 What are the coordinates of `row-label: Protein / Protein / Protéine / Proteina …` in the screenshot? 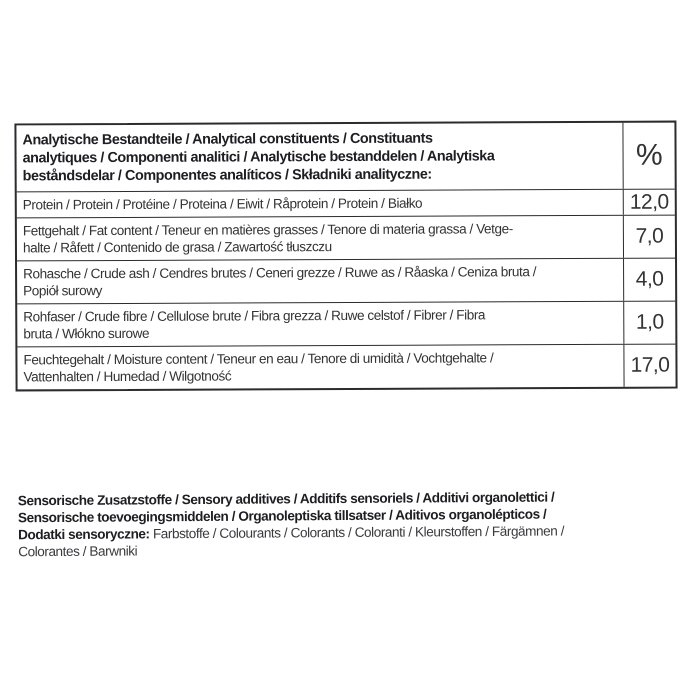 It's located at (320, 204).